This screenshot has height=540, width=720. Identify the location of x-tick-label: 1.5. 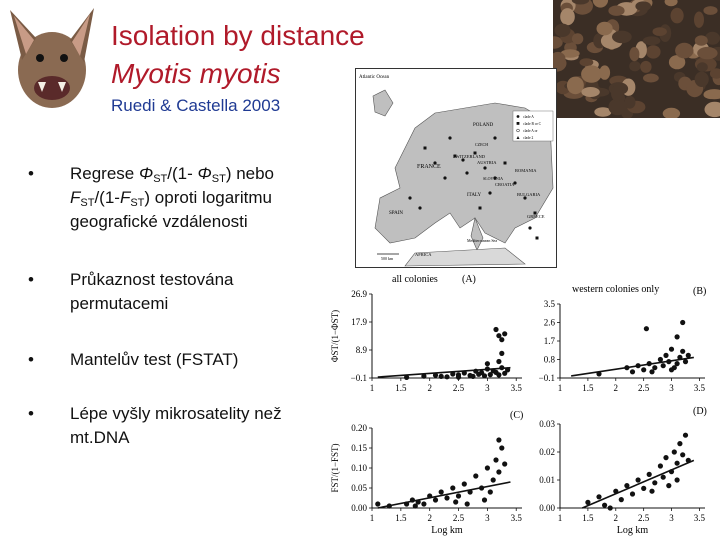
(401, 388).